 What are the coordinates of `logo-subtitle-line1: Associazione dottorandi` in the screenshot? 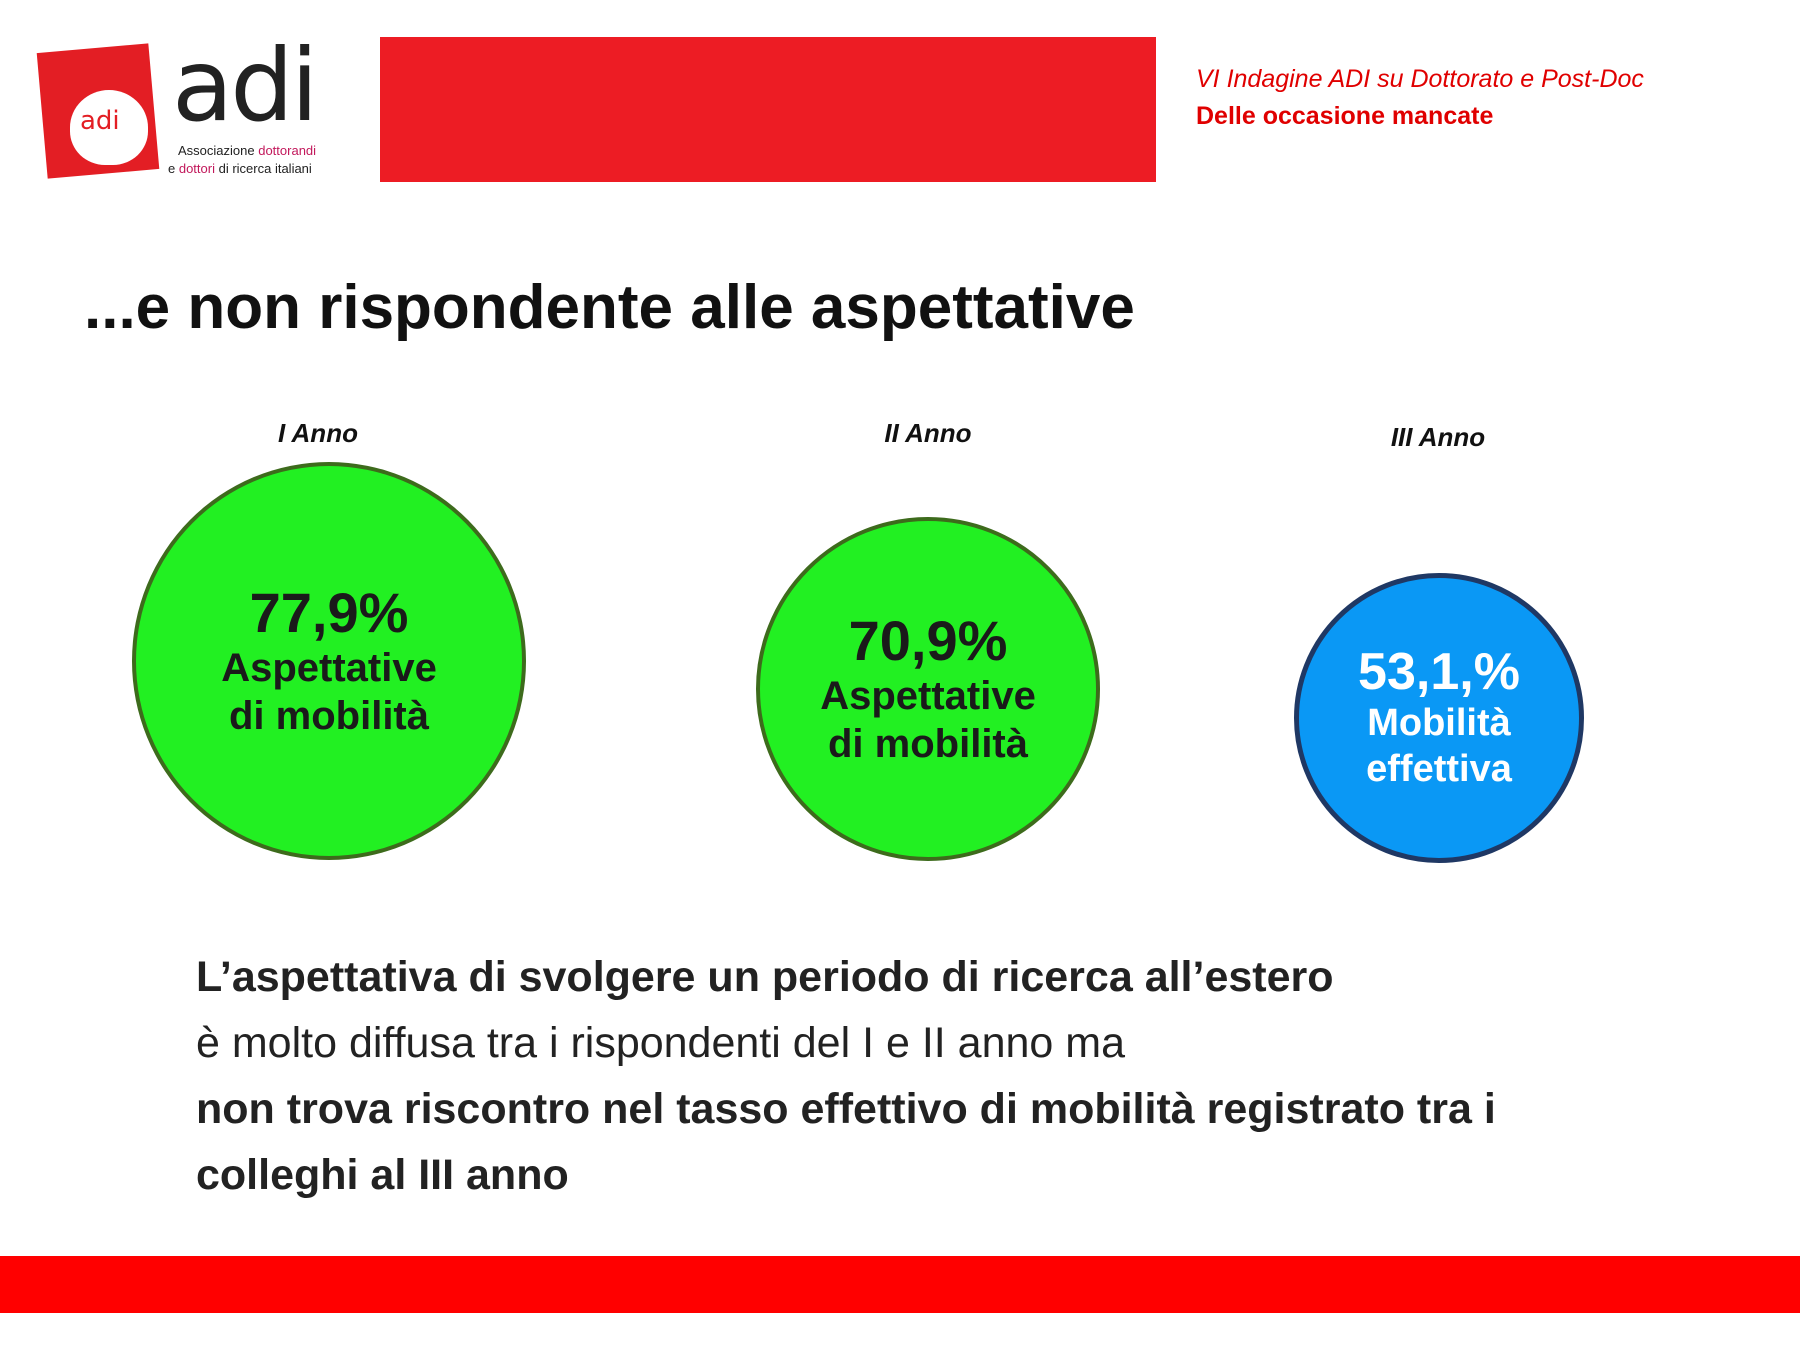 It's located at (247, 150).